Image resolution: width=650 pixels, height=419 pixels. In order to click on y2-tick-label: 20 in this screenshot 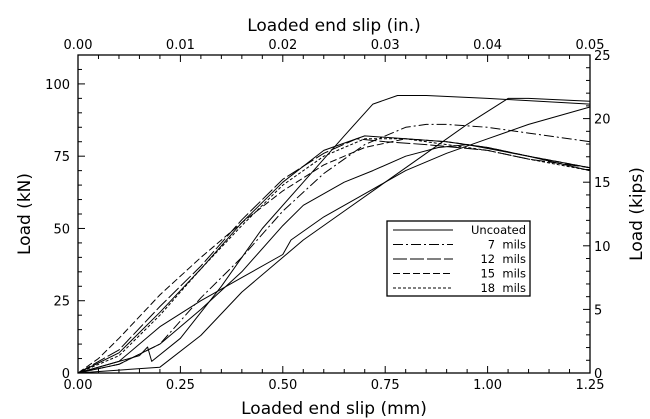, I will do `click(602, 120)`.